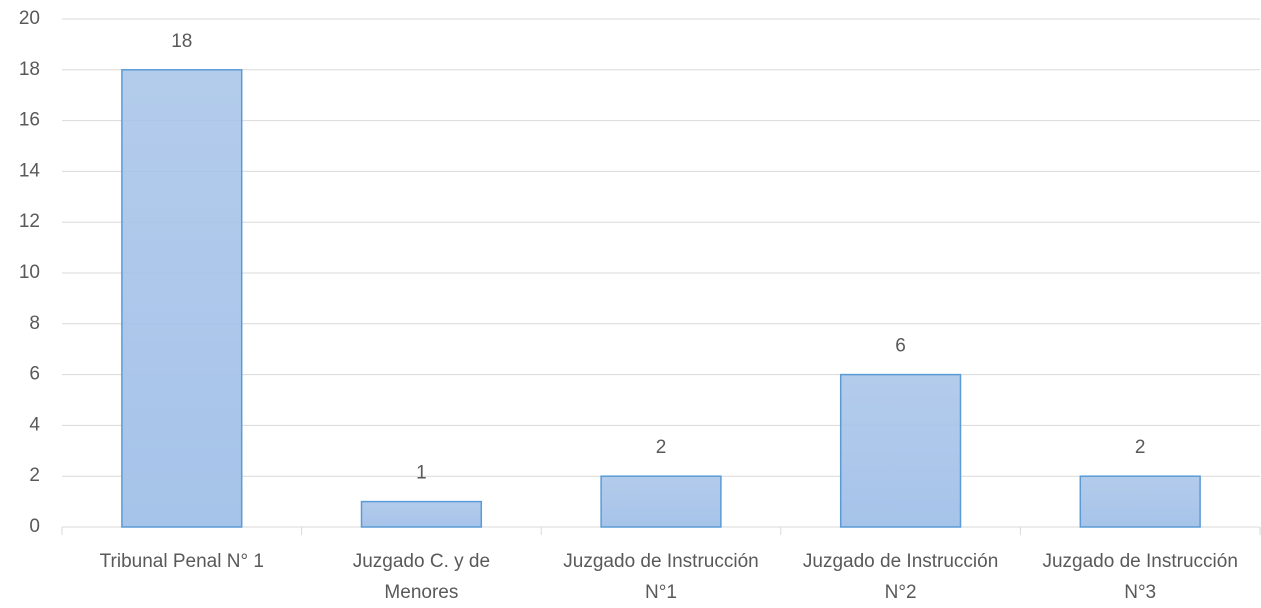  Describe the element at coordinates (34, 475) in the screenshot. I see `y-tick-label: 2` at that location.